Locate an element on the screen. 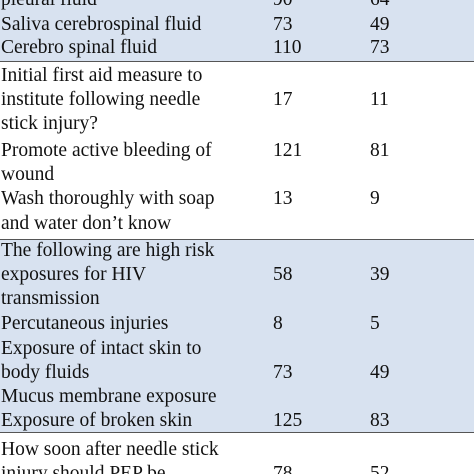 Image resolution: width=474 pixels, height=474 pixels. table-row-label: and water don’t know is located at coordinates (86, 223).